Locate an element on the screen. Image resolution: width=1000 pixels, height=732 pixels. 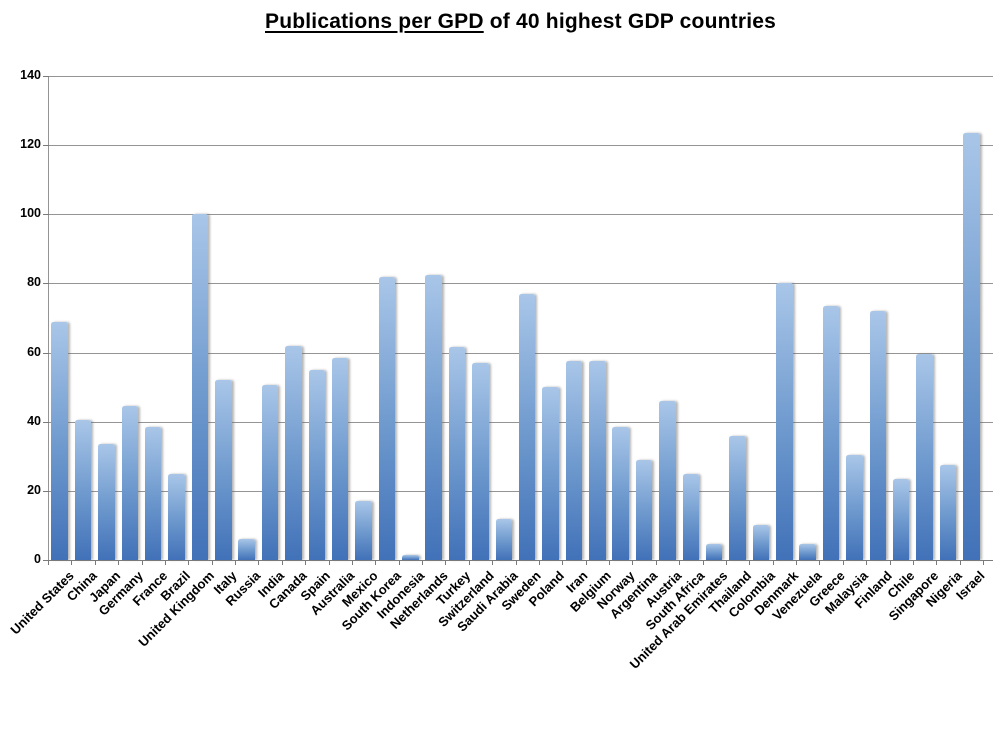
bar-nigeria is located at coordinates (948, 512).